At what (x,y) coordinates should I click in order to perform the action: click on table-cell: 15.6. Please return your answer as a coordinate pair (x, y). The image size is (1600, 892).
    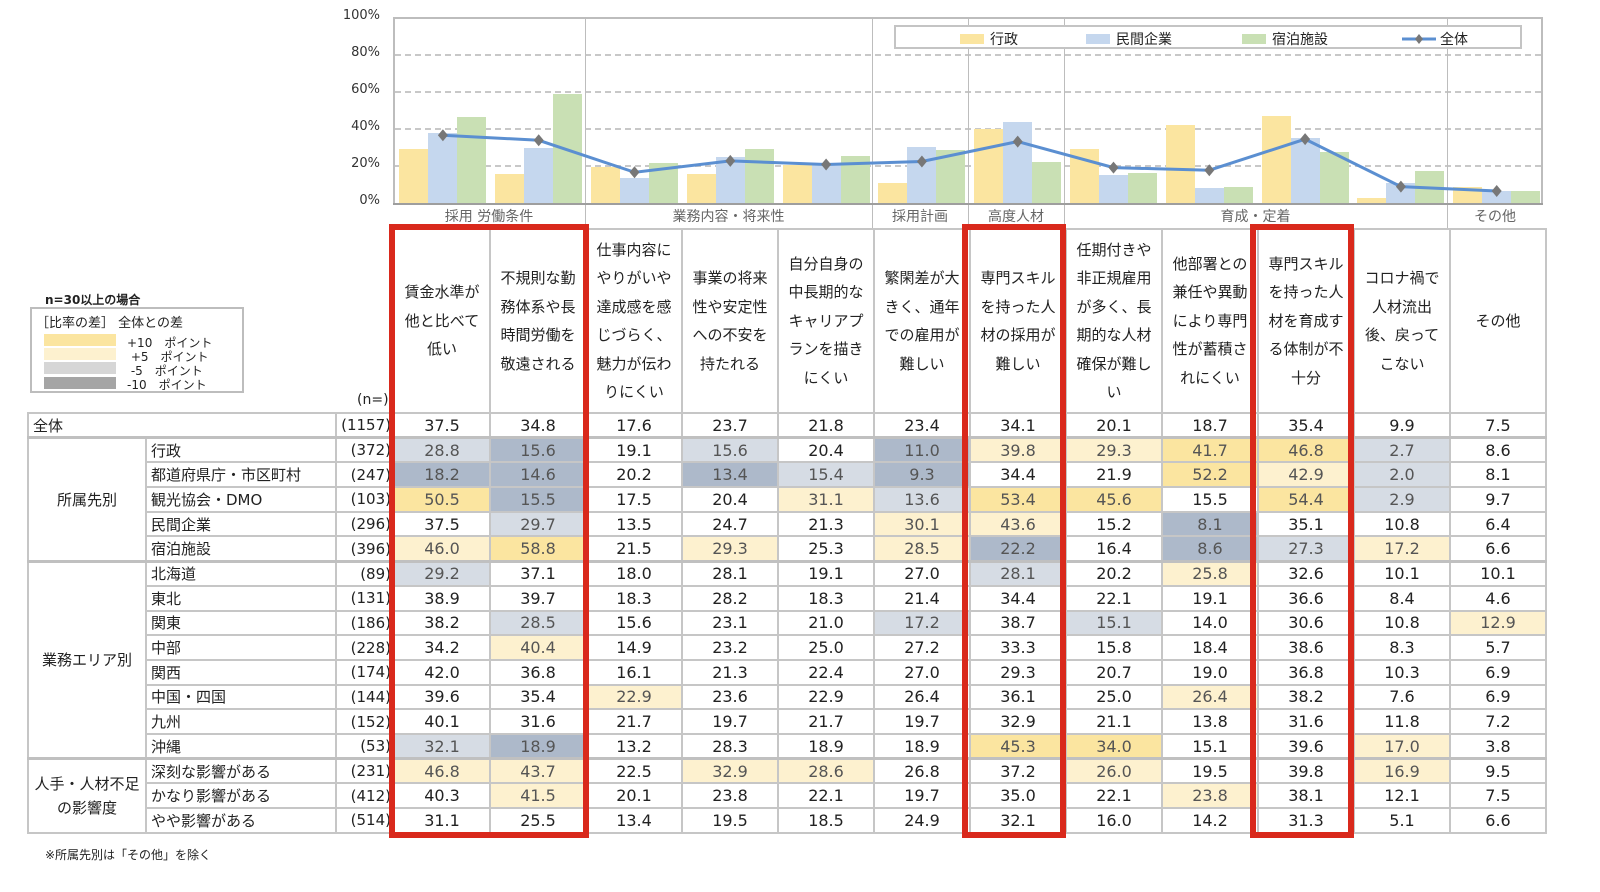
    Looking at the image, I should click on (634, 623).